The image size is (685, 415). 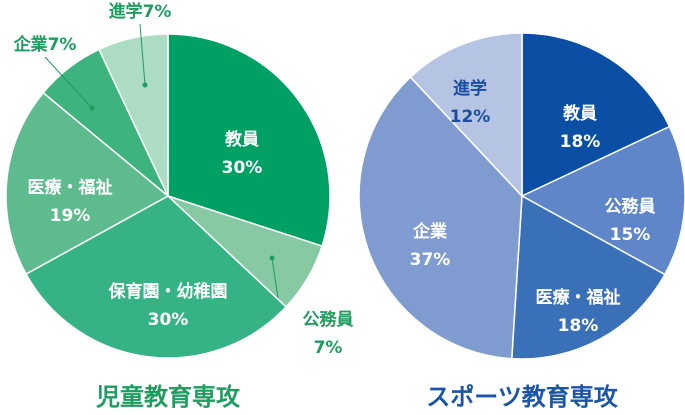 I want to click on slice-label: 進学7%, so click(x=140, y=11).